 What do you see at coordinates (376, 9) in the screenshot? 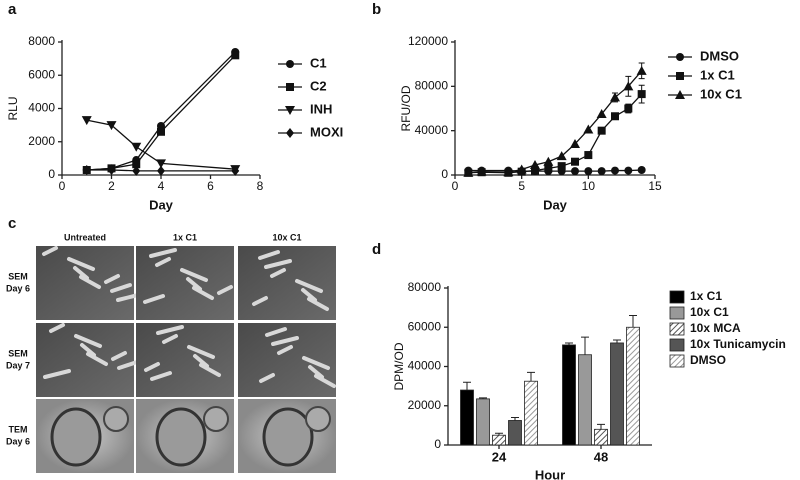
I see `panel-letter: b` at bounding box center [376, 9].